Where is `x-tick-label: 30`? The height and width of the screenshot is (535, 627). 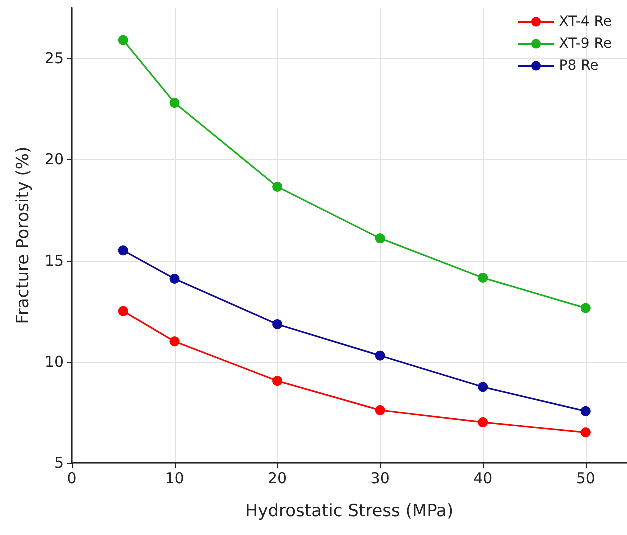
x-tick-label: 30 is located at coordinates (380, 479).